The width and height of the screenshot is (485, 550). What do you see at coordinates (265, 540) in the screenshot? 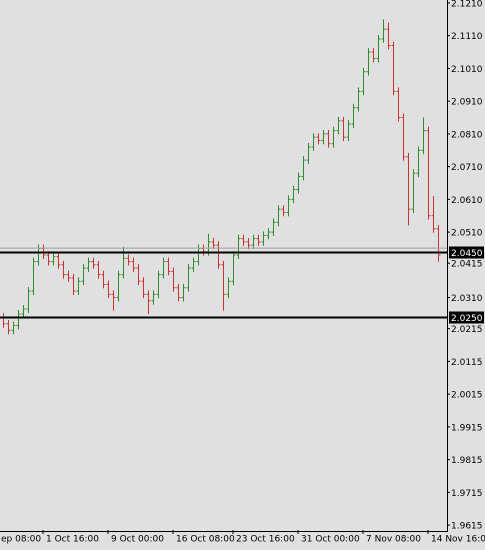
I see `x-tick-label: 23 Oct 16:00` at bounding box center [265, 540].